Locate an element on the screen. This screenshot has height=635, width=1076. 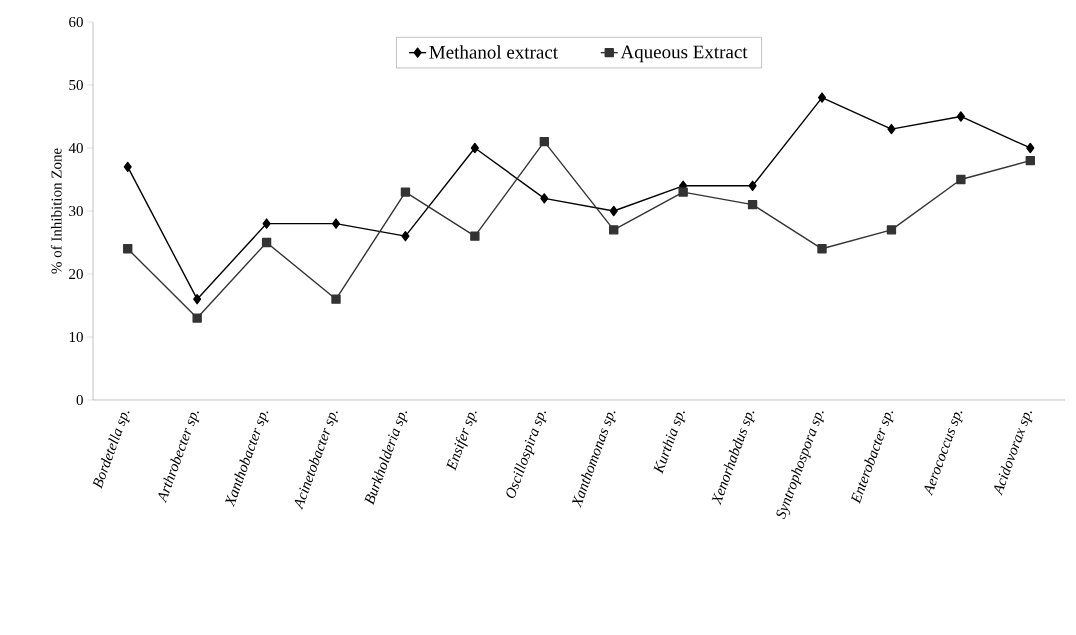
x-tick-label: Kurthia sp. is located at coordinates (669, 443).